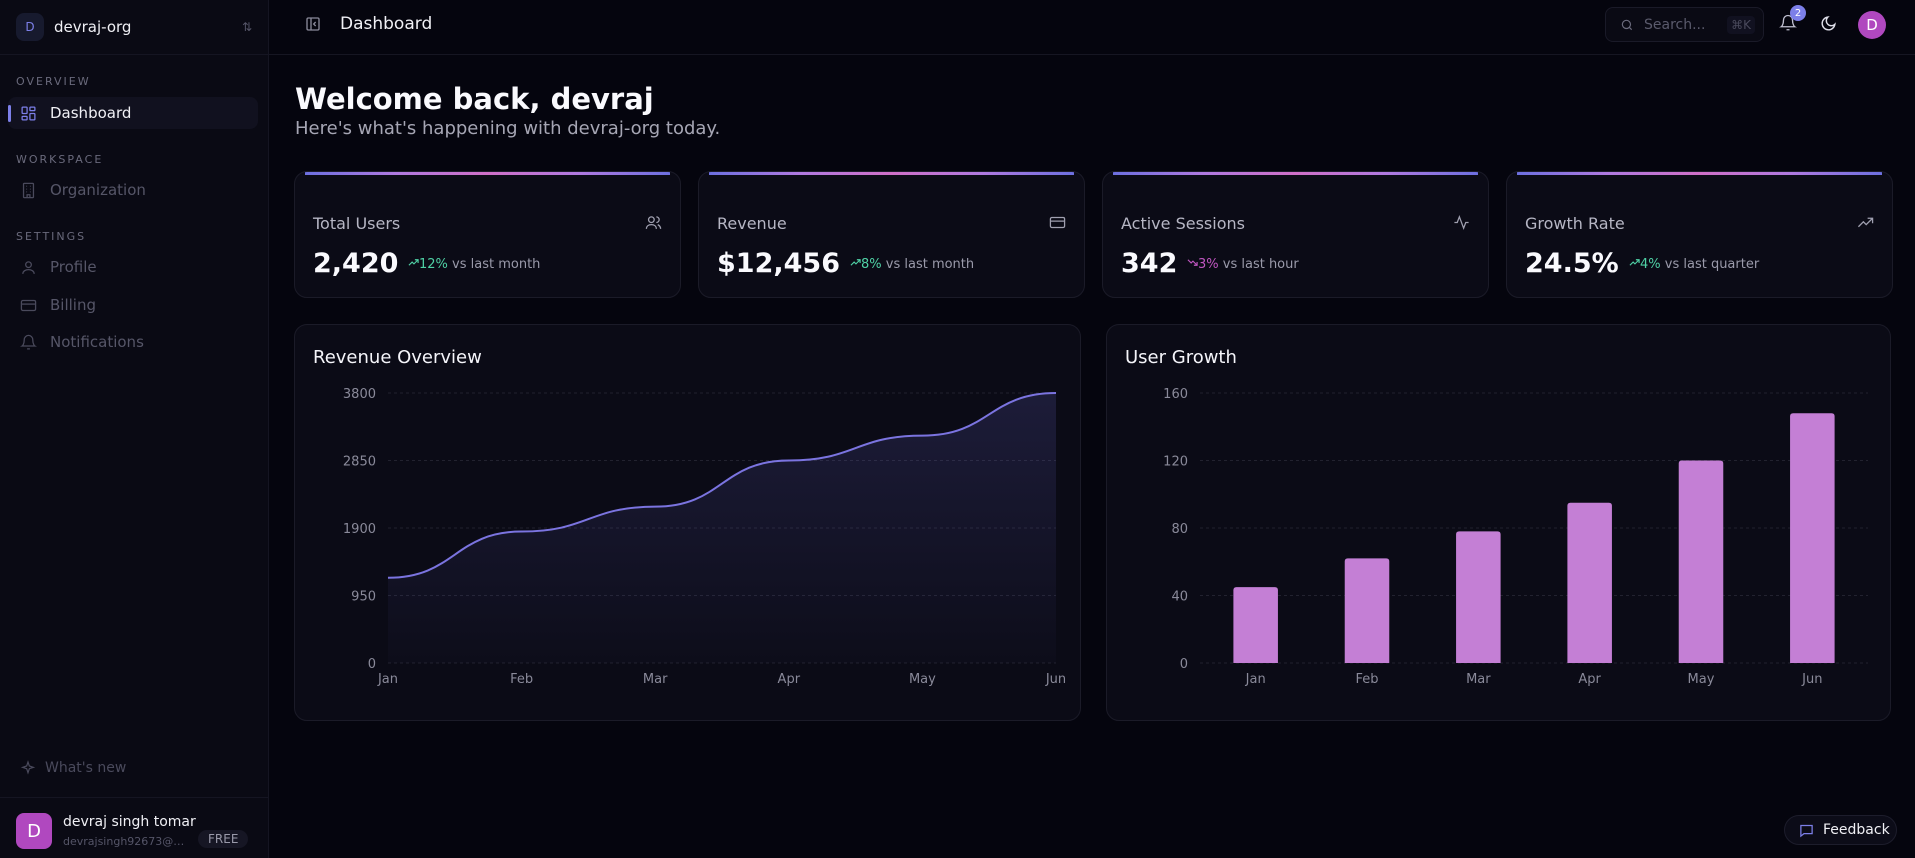 This screenshot has height=858, width=1915. I want to click on dashboard-grid-icon, so click(28, 113).